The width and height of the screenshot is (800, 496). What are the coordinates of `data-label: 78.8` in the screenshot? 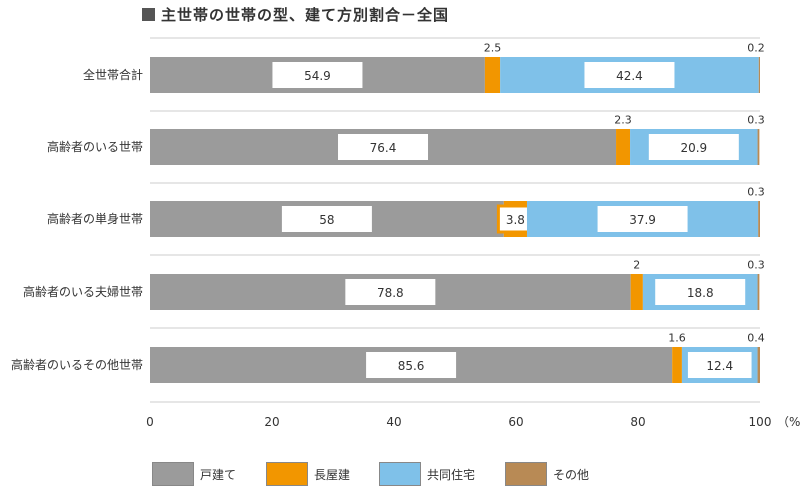 It's located at (390, 293).